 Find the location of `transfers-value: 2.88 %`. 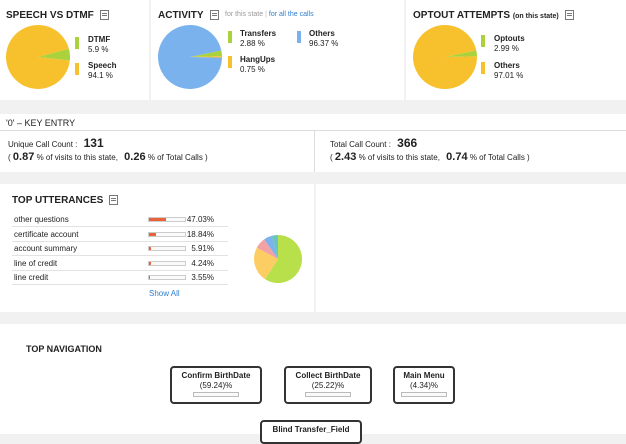

transfers-value: 2.88 % is located at coordinates (252, 43).